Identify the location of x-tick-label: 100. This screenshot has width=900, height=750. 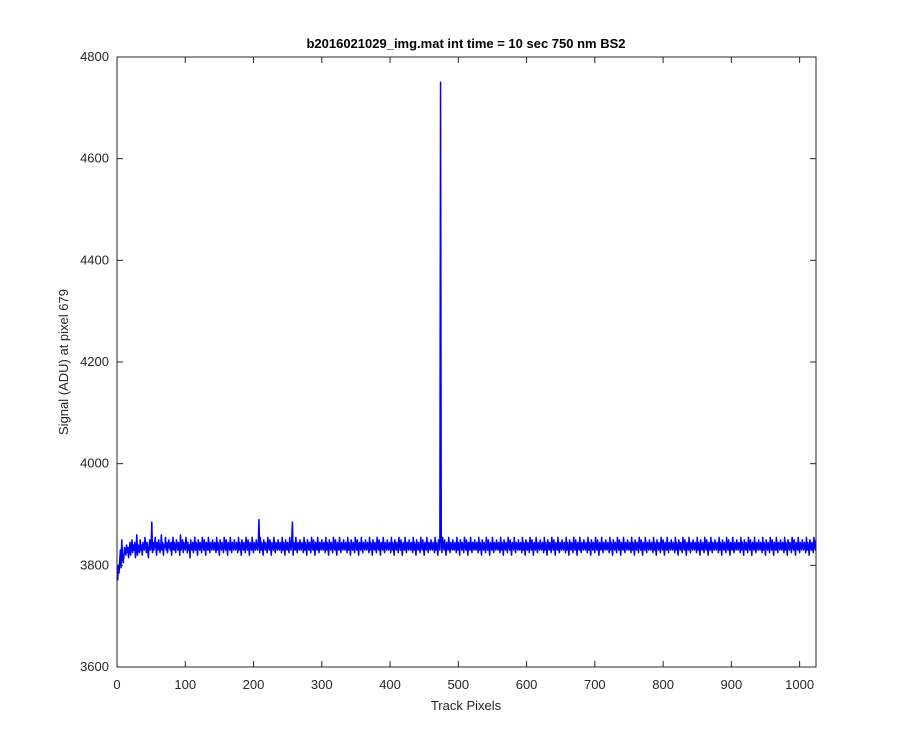
(185, 684).